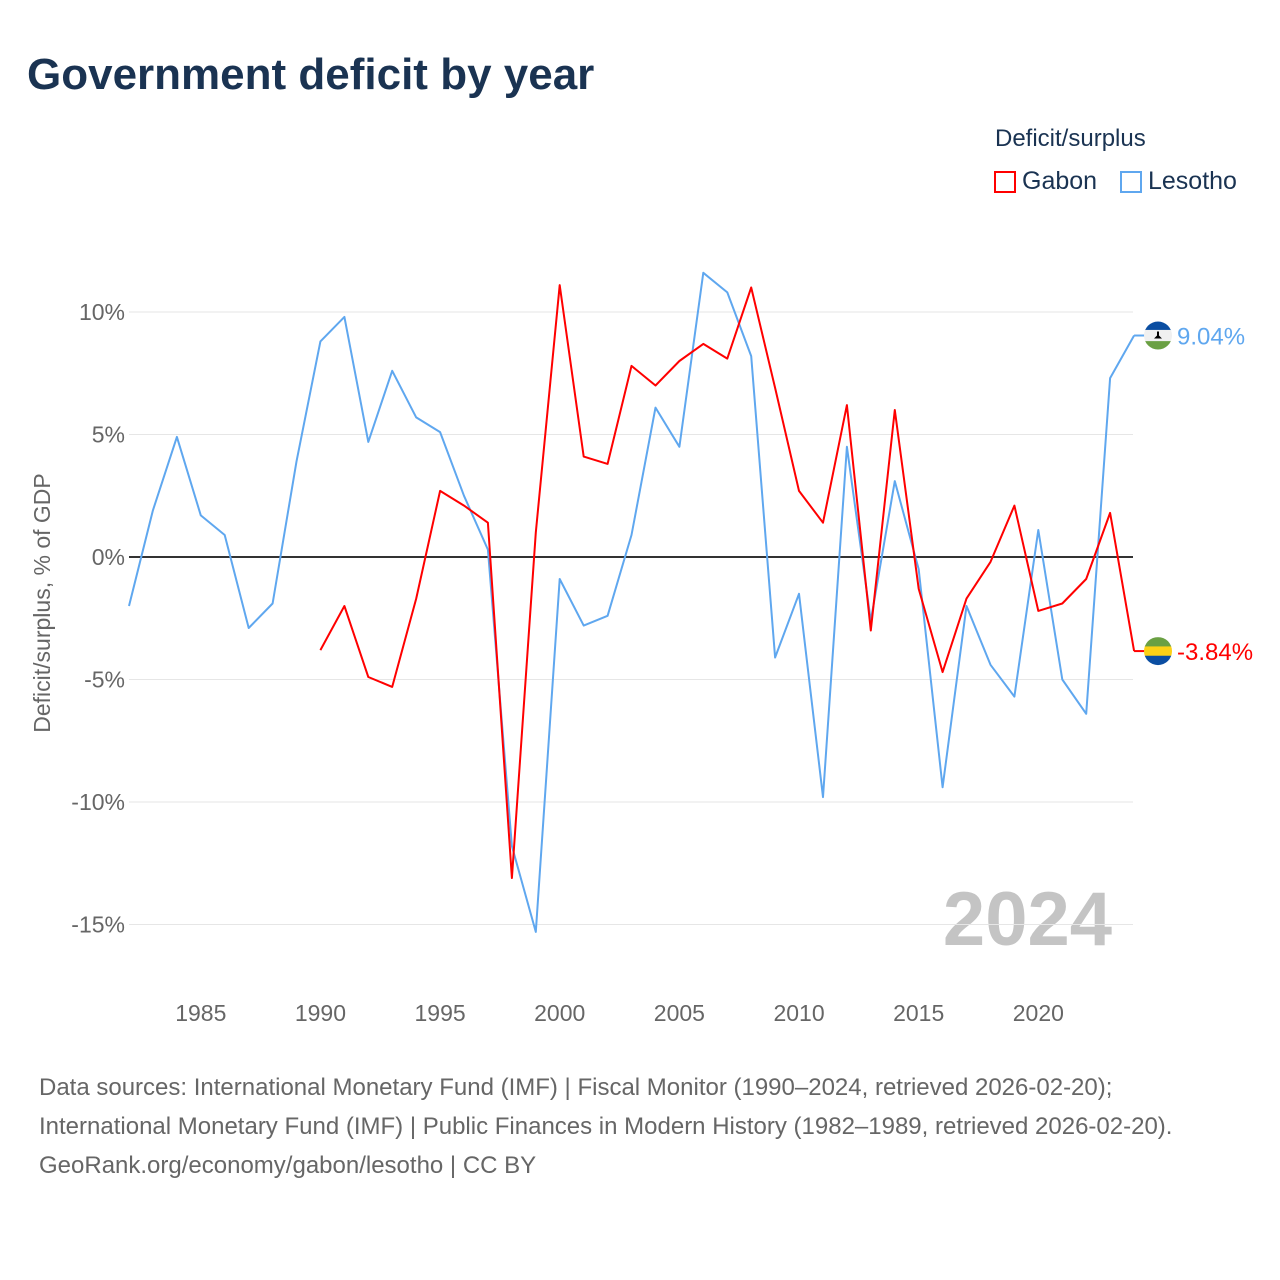 Image resolution: width=1280 pixels, height=1280 pixels. What do you see at coordinates (918, 1013) in the screenshot?
I see `x-tick-label: 2015` at bounding box center [918, 1013].